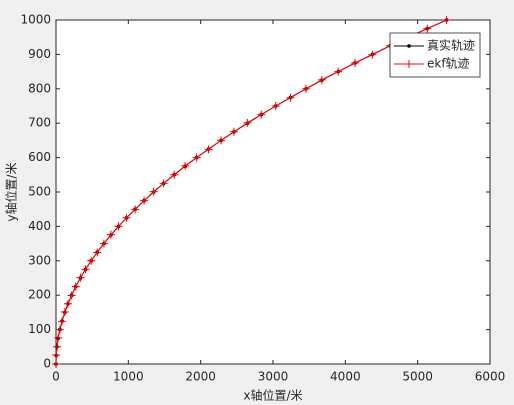 This screenshot has height=405, width=514. What do you see at coordinates (435, 55) in the screenshot?
I see `legend-box` at bounding box center [435, 55].